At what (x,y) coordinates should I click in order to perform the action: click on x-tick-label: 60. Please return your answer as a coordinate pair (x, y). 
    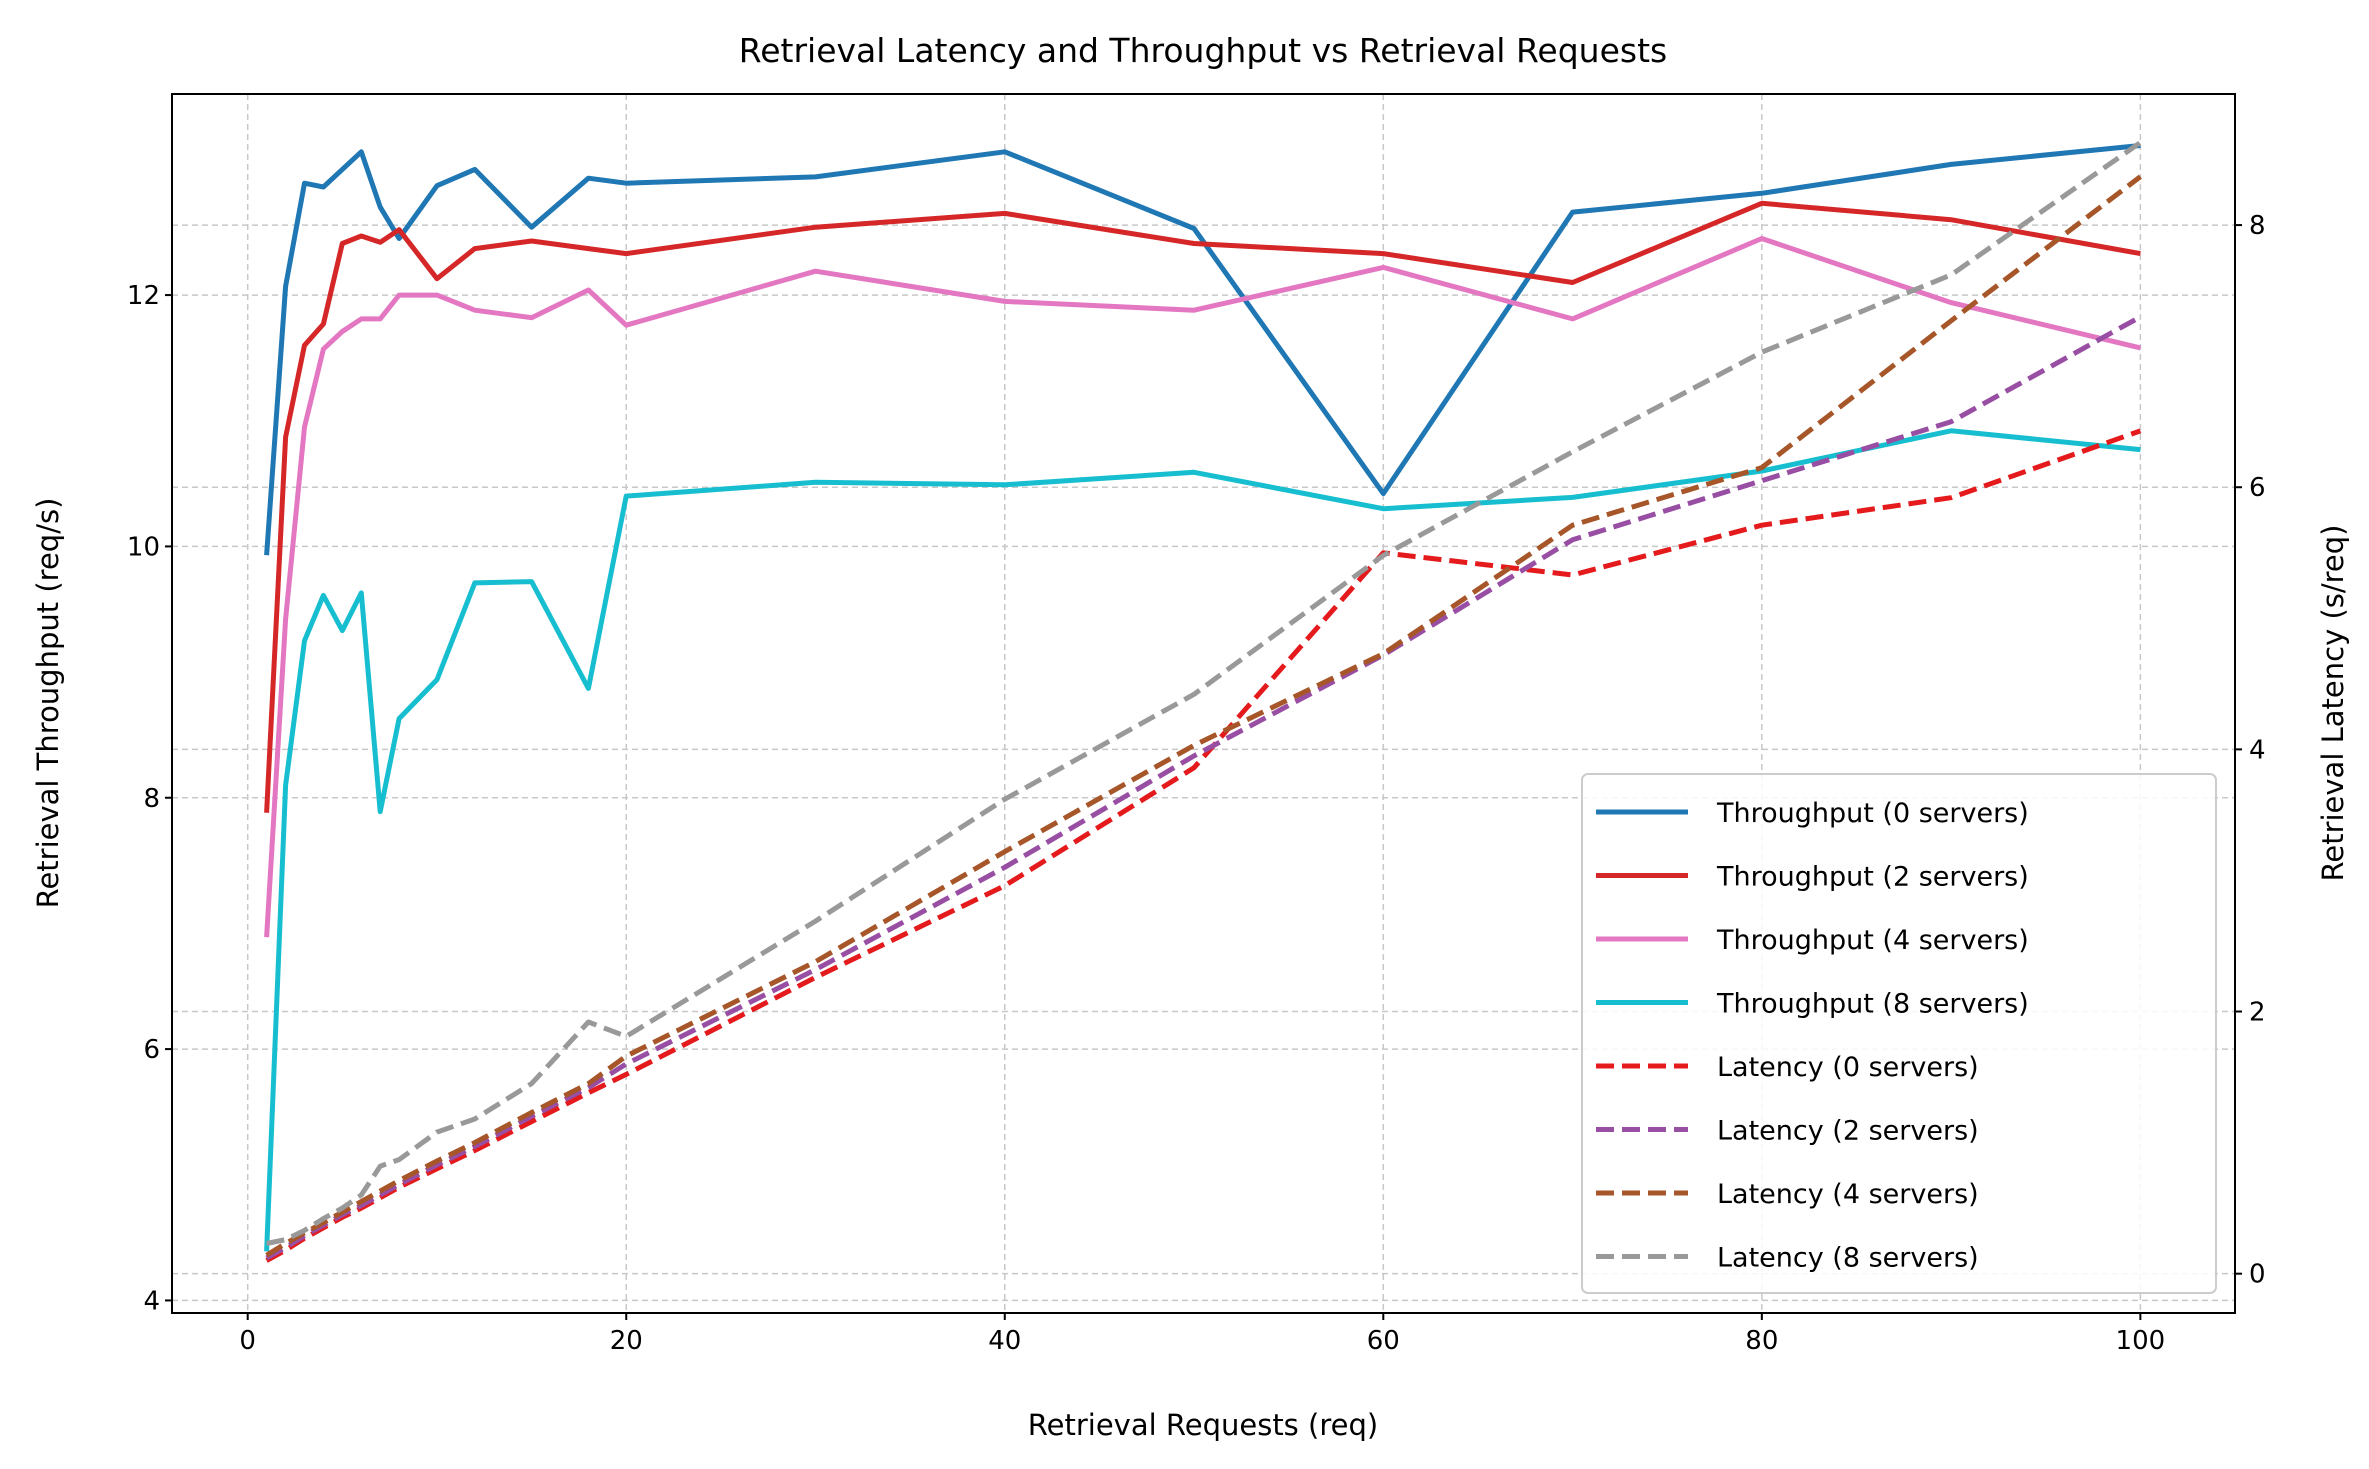
    Looking at the image, I should click on (1383, 1341).